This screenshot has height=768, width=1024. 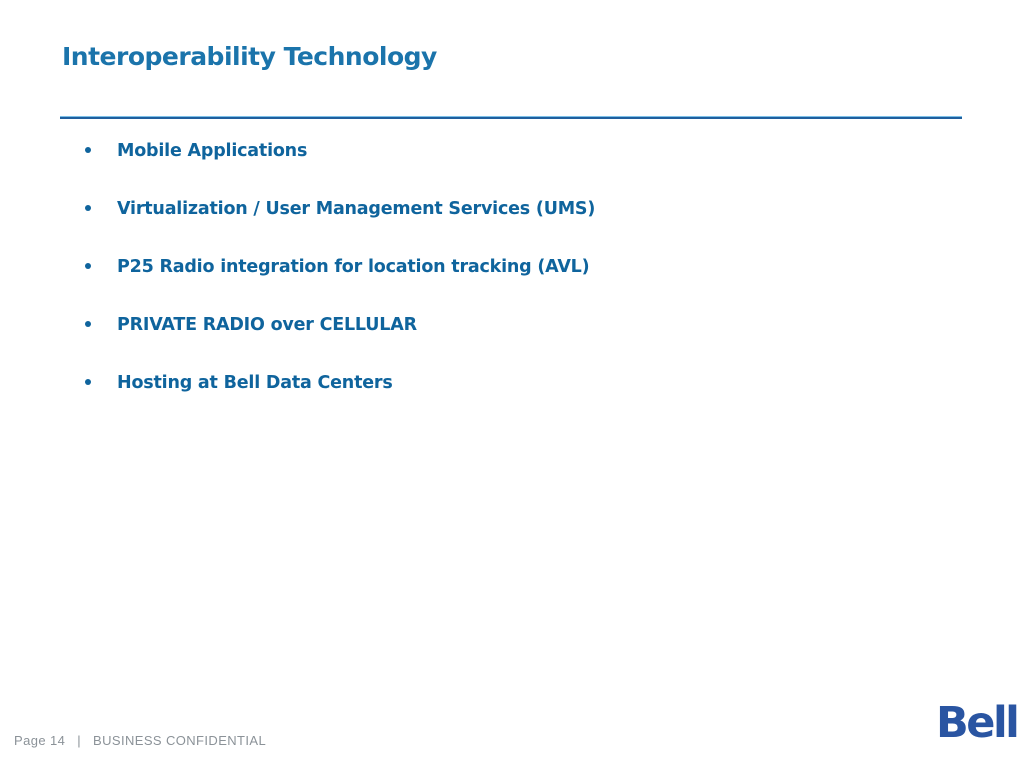 I want to click on bell-logo: Bell, so click(x=978, y=723).